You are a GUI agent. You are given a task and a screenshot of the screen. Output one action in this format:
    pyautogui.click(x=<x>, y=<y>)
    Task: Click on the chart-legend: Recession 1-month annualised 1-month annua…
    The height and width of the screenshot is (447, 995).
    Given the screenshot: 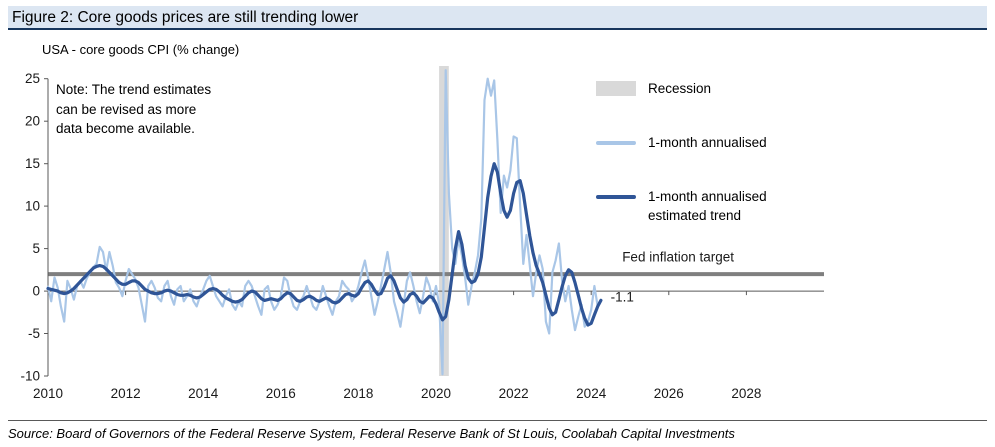 What is the action you would take?
    pyautogui.click(x=697, y=152)
    